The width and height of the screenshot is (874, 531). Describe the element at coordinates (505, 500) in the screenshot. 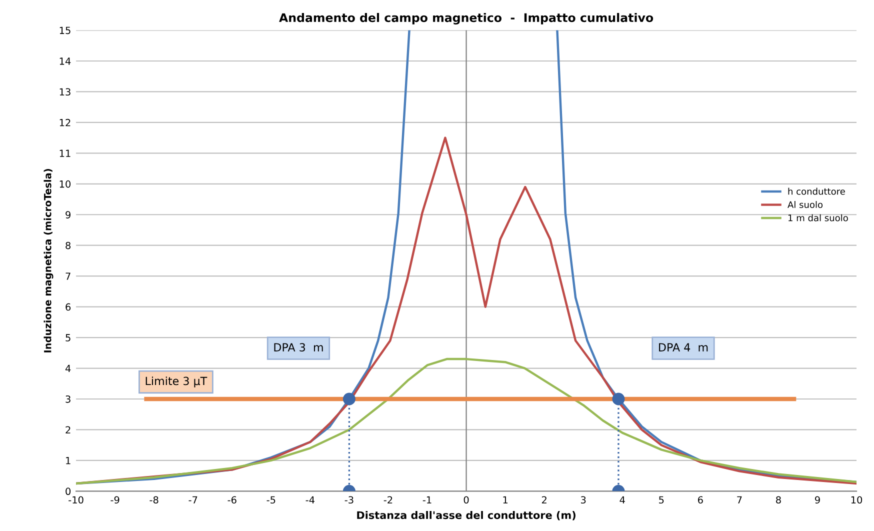

I see `x-tick-label: 1` at that location.